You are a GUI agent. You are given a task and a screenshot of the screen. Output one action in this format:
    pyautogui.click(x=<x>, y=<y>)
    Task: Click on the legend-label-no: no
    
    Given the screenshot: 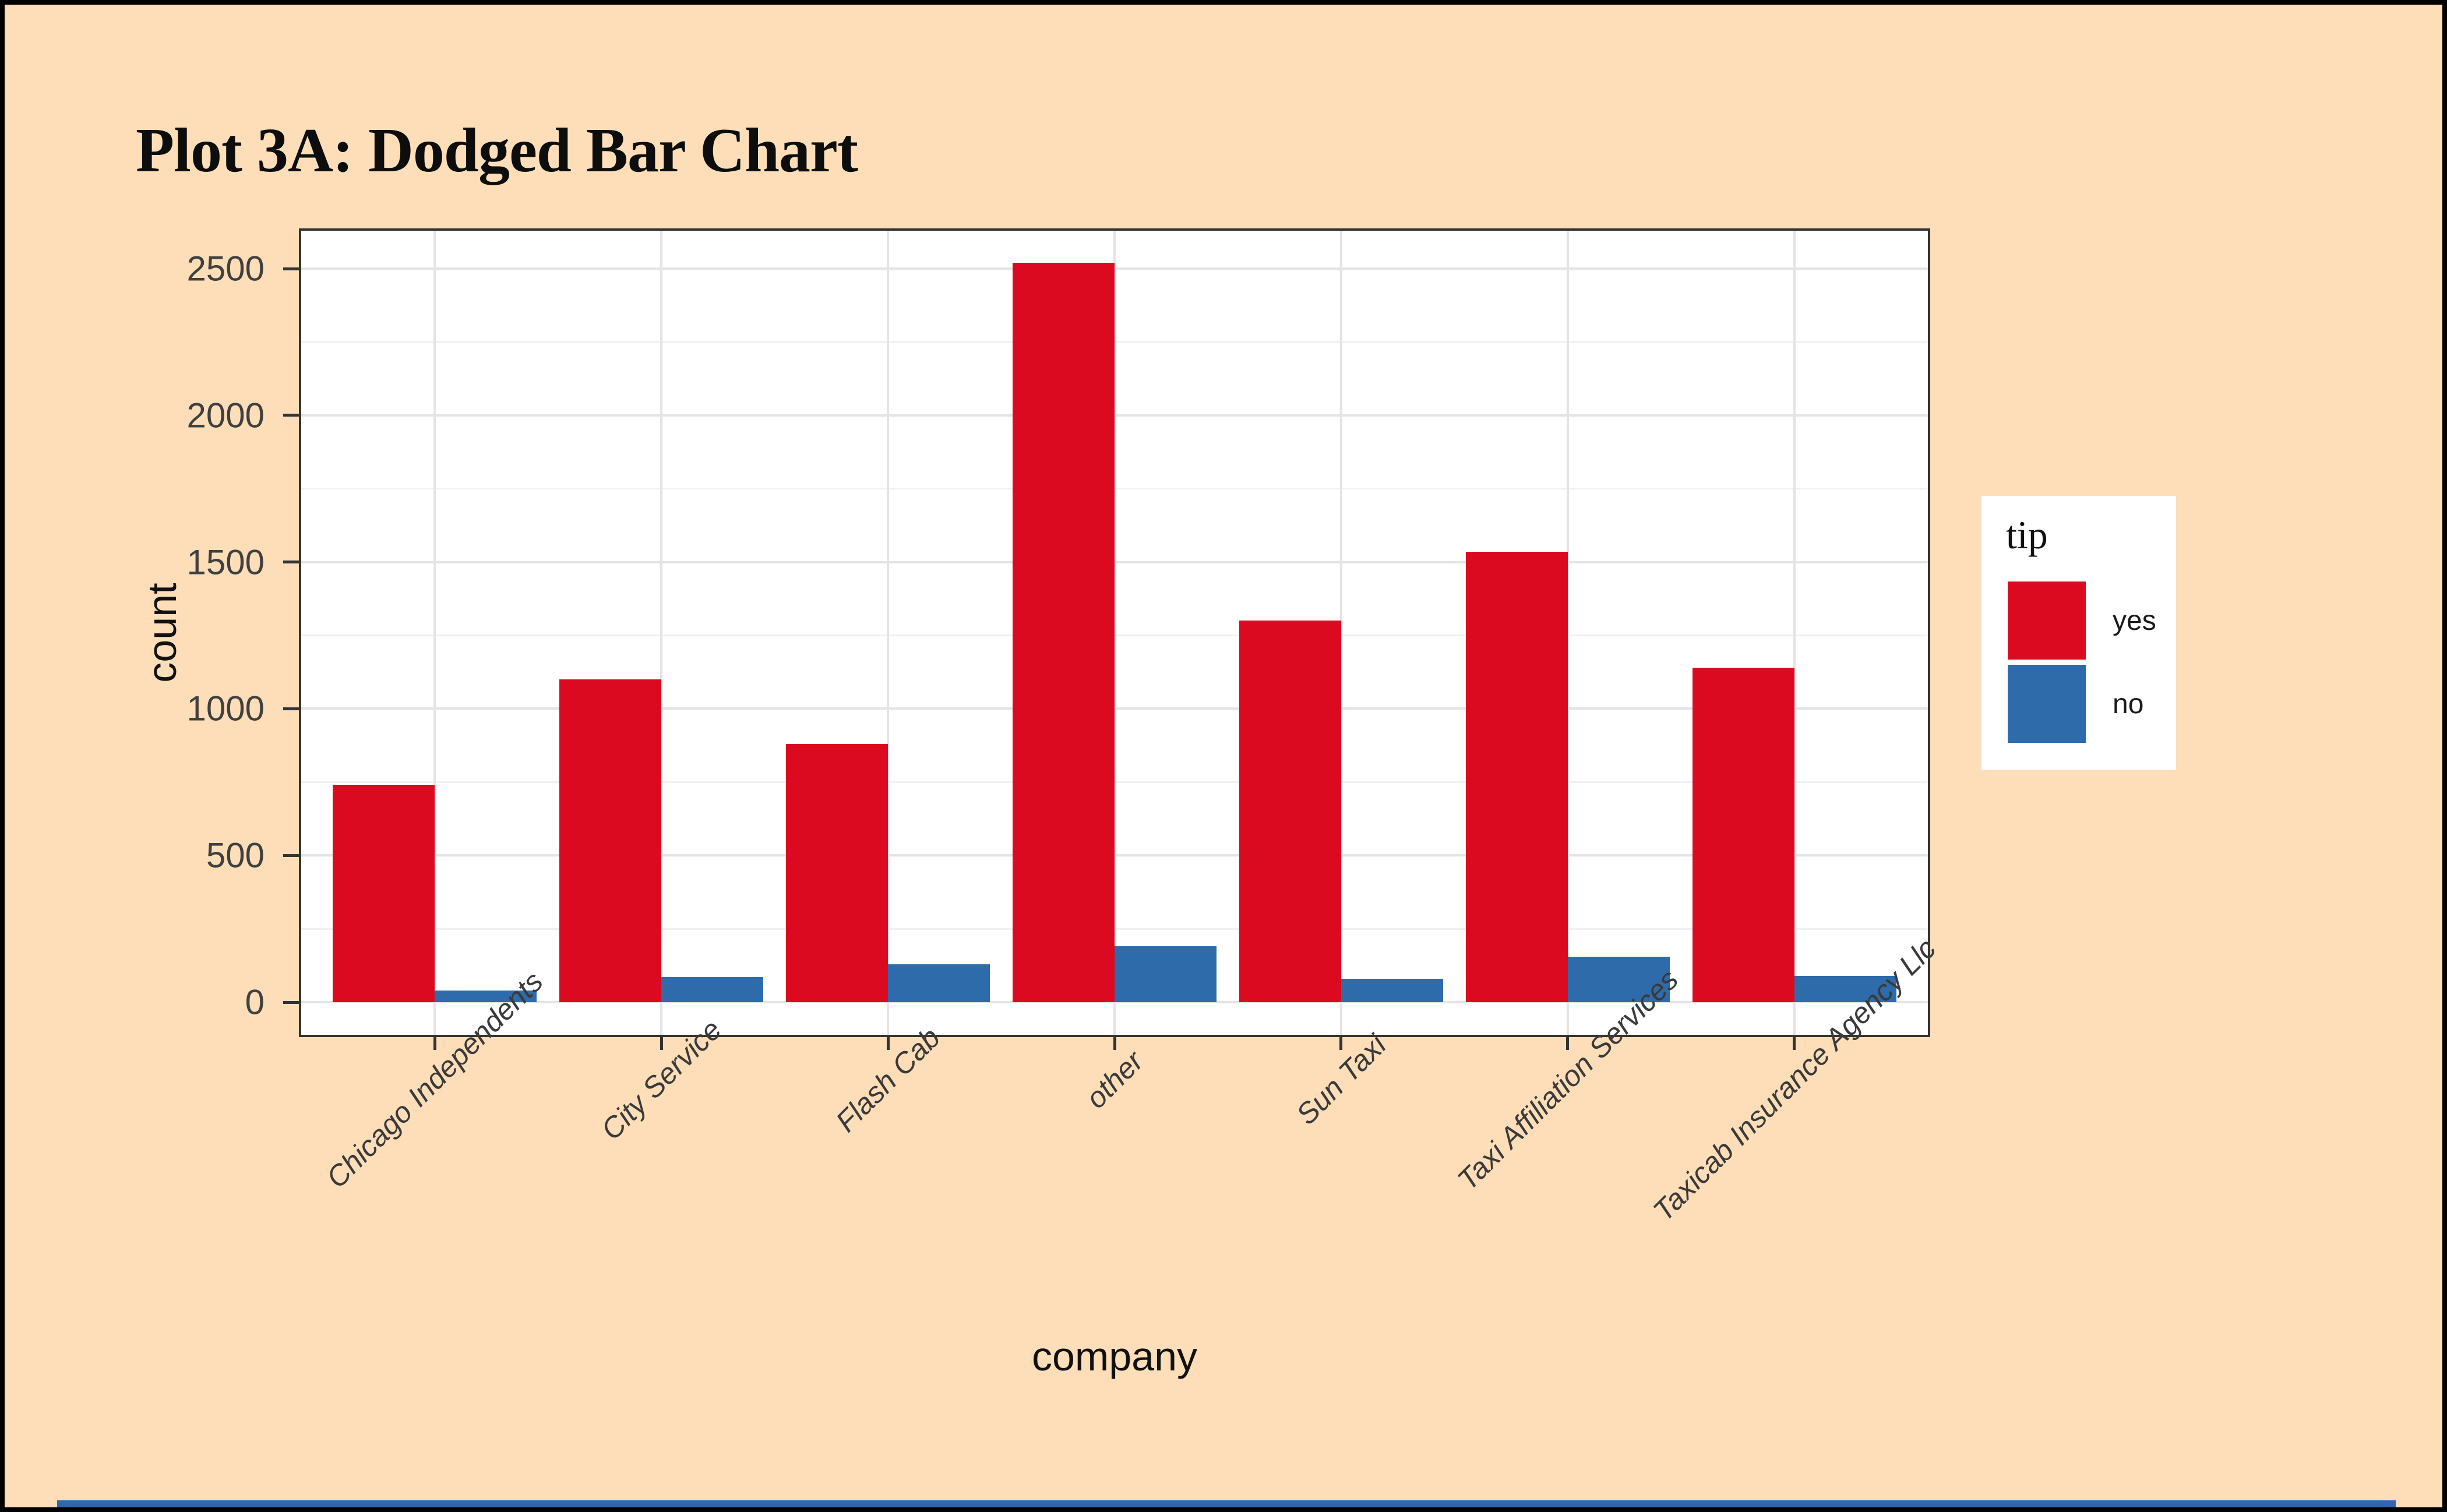 What is the action you would take?
    pyautogui.click(x=2128, y=704)
    